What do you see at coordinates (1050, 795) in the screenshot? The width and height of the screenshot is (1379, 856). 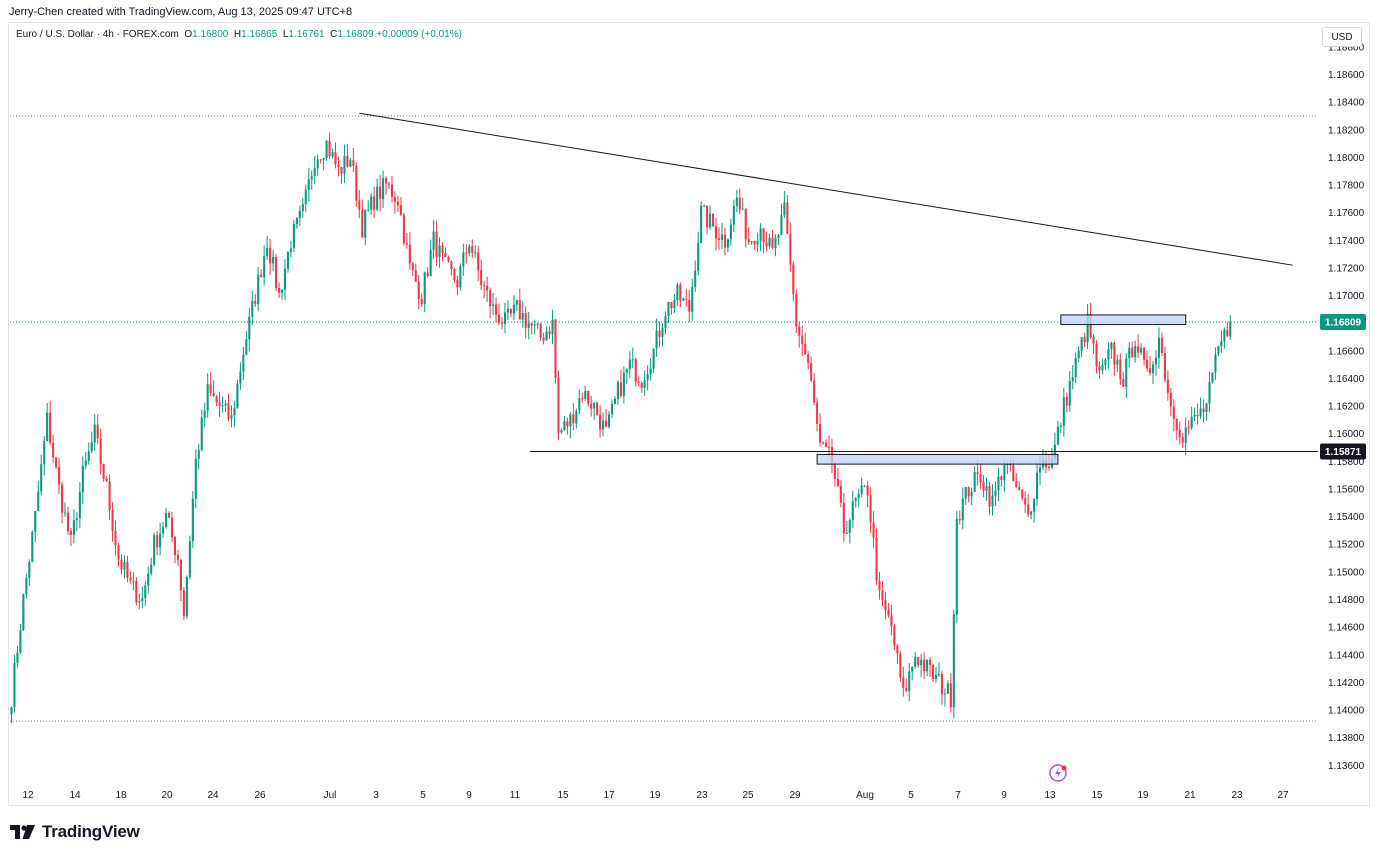 I see `time-tick-label: 13` at bounding box center [1050, 795].